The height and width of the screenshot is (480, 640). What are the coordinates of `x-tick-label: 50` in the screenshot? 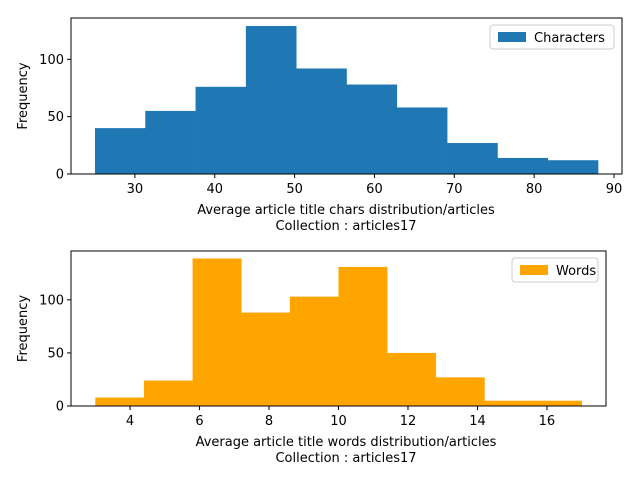 It's located at (294, 189).